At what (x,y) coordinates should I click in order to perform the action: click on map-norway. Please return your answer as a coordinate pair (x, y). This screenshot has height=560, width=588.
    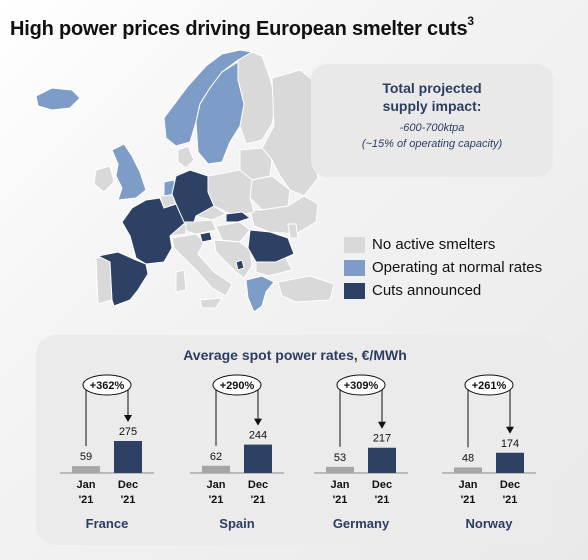
    Looking at the image, I should click on (208, 98).